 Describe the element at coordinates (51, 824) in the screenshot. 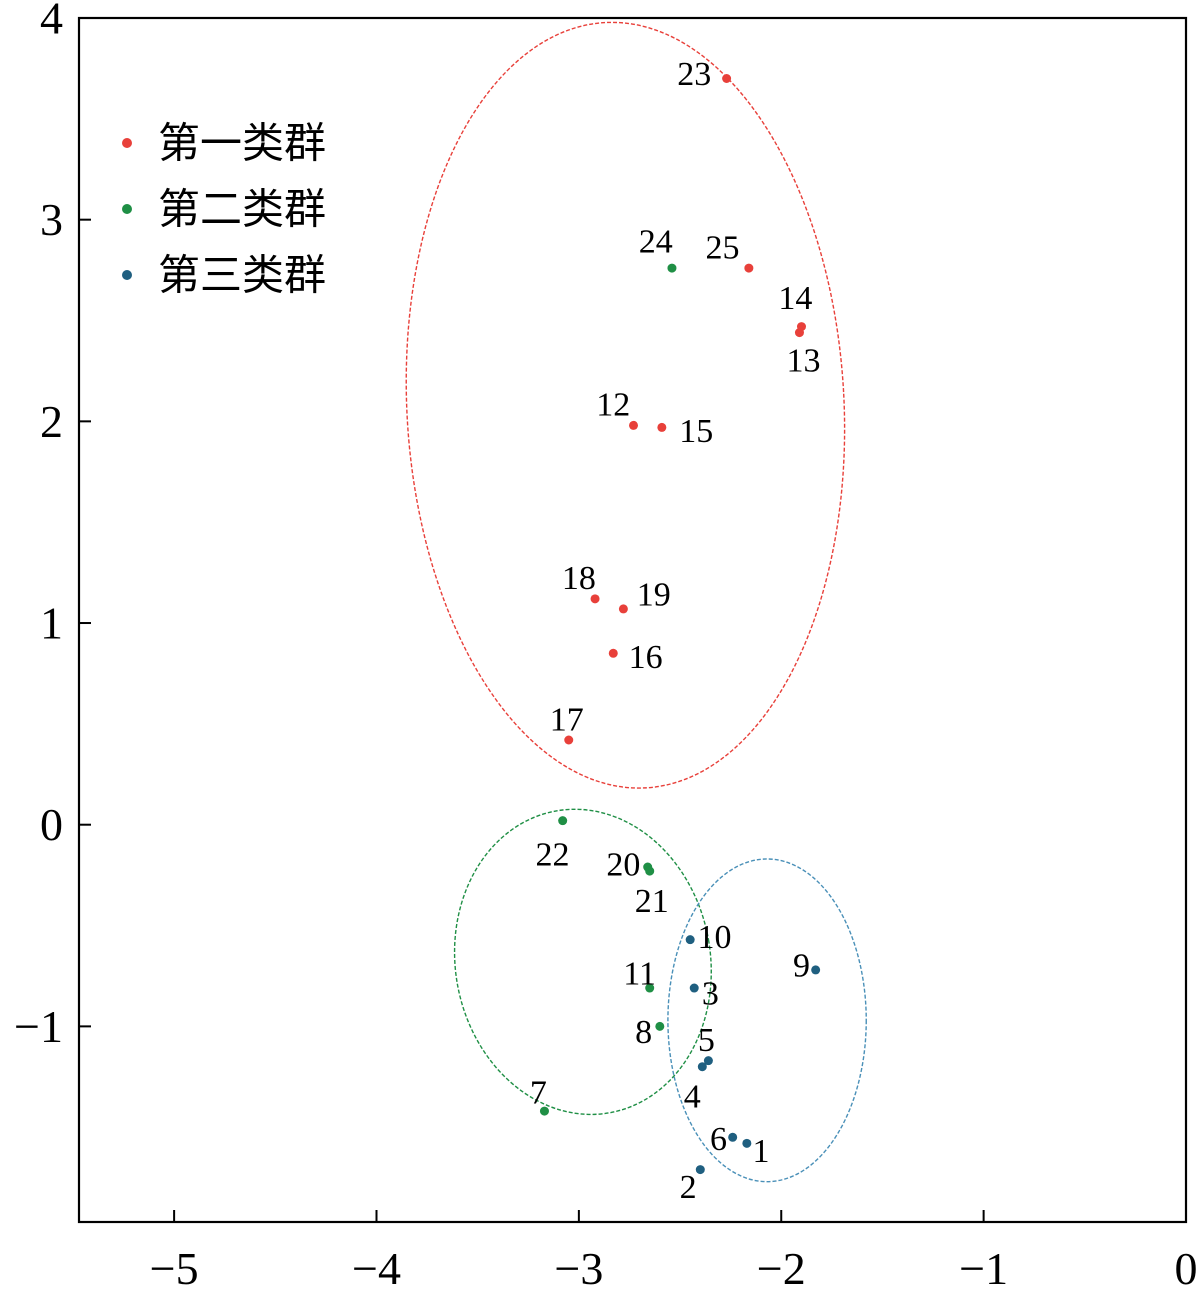

I see `y-tick-label: 0` at that location.